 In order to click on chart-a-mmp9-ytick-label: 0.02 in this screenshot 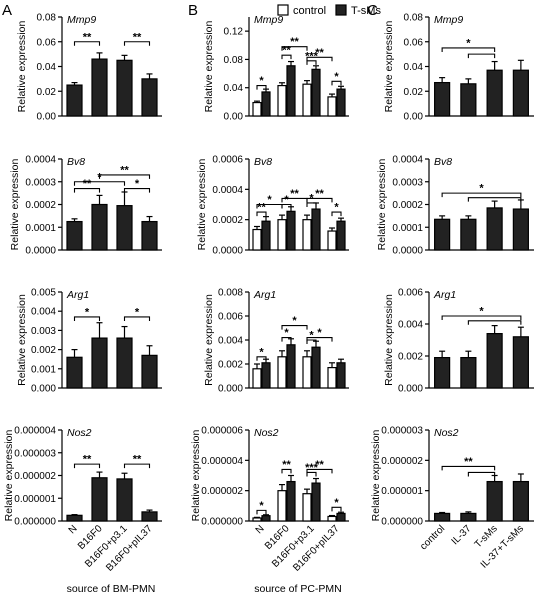, I will do `click(47, 92)`.